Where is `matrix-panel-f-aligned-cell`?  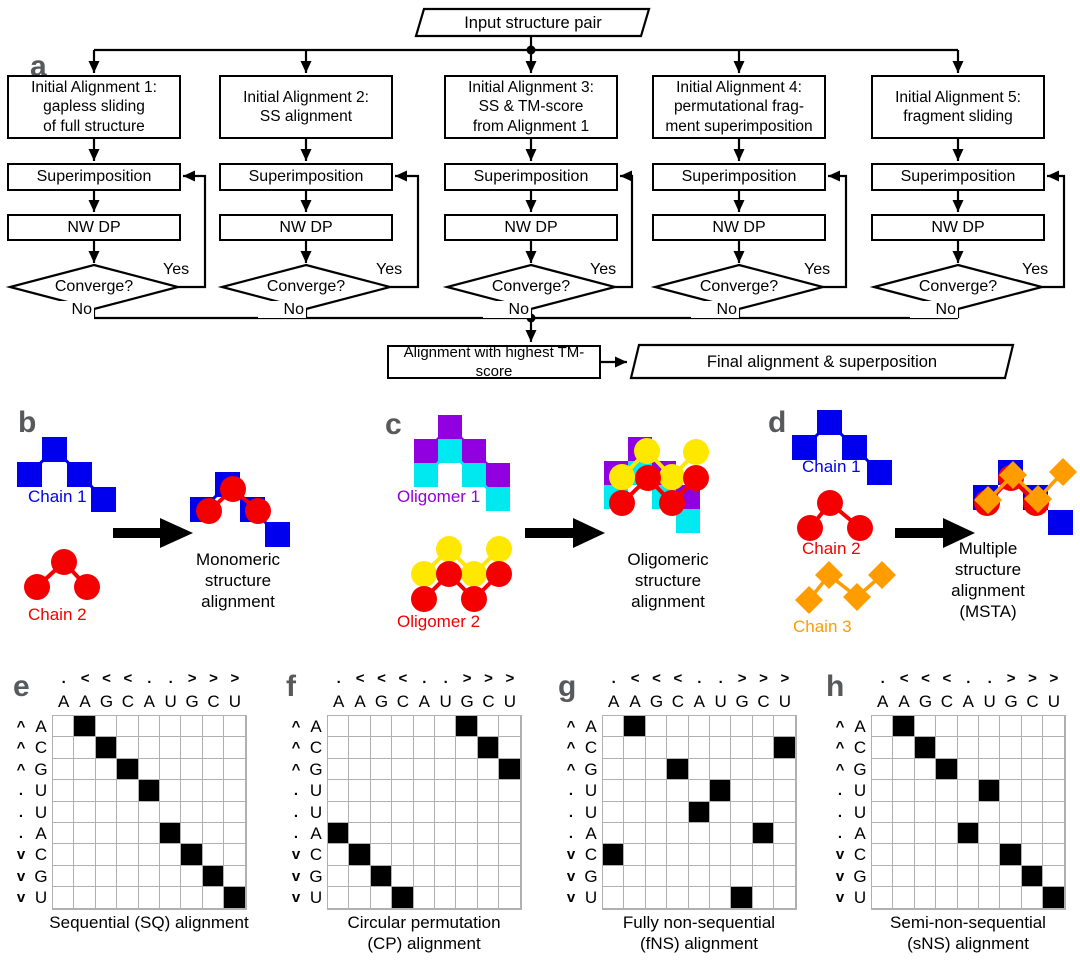
matrix-panel-f-aligned-cell is located at coordinates (467, 727).